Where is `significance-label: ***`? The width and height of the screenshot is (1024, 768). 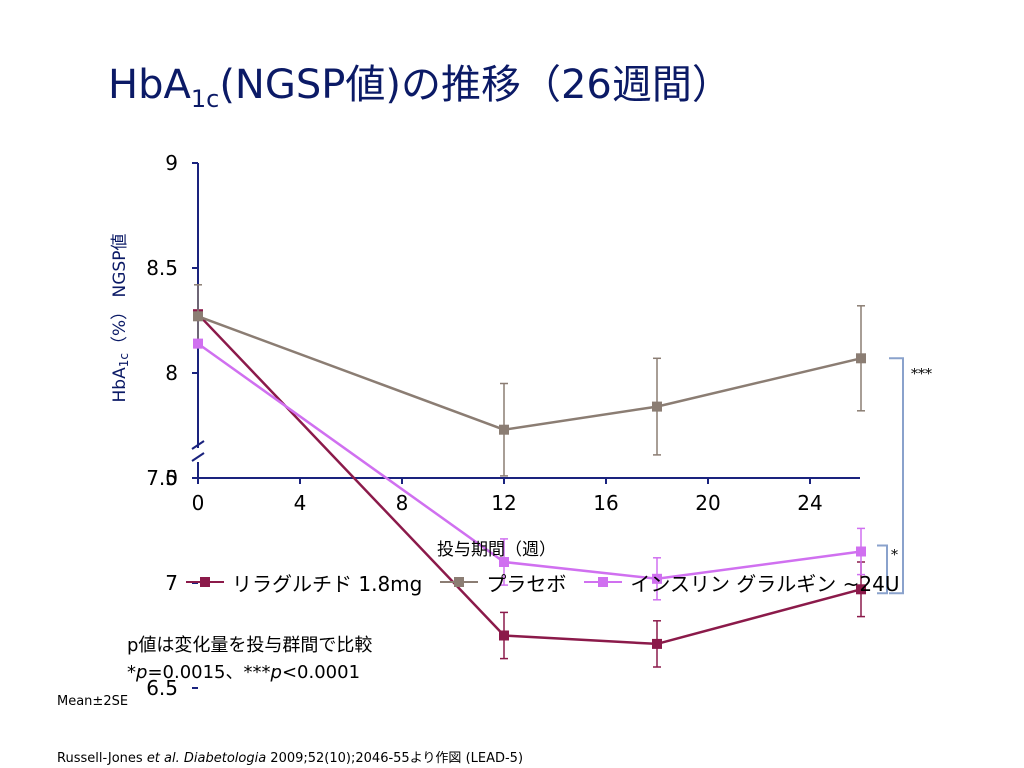 significance-label: *** is located at coordinates (921, 374).